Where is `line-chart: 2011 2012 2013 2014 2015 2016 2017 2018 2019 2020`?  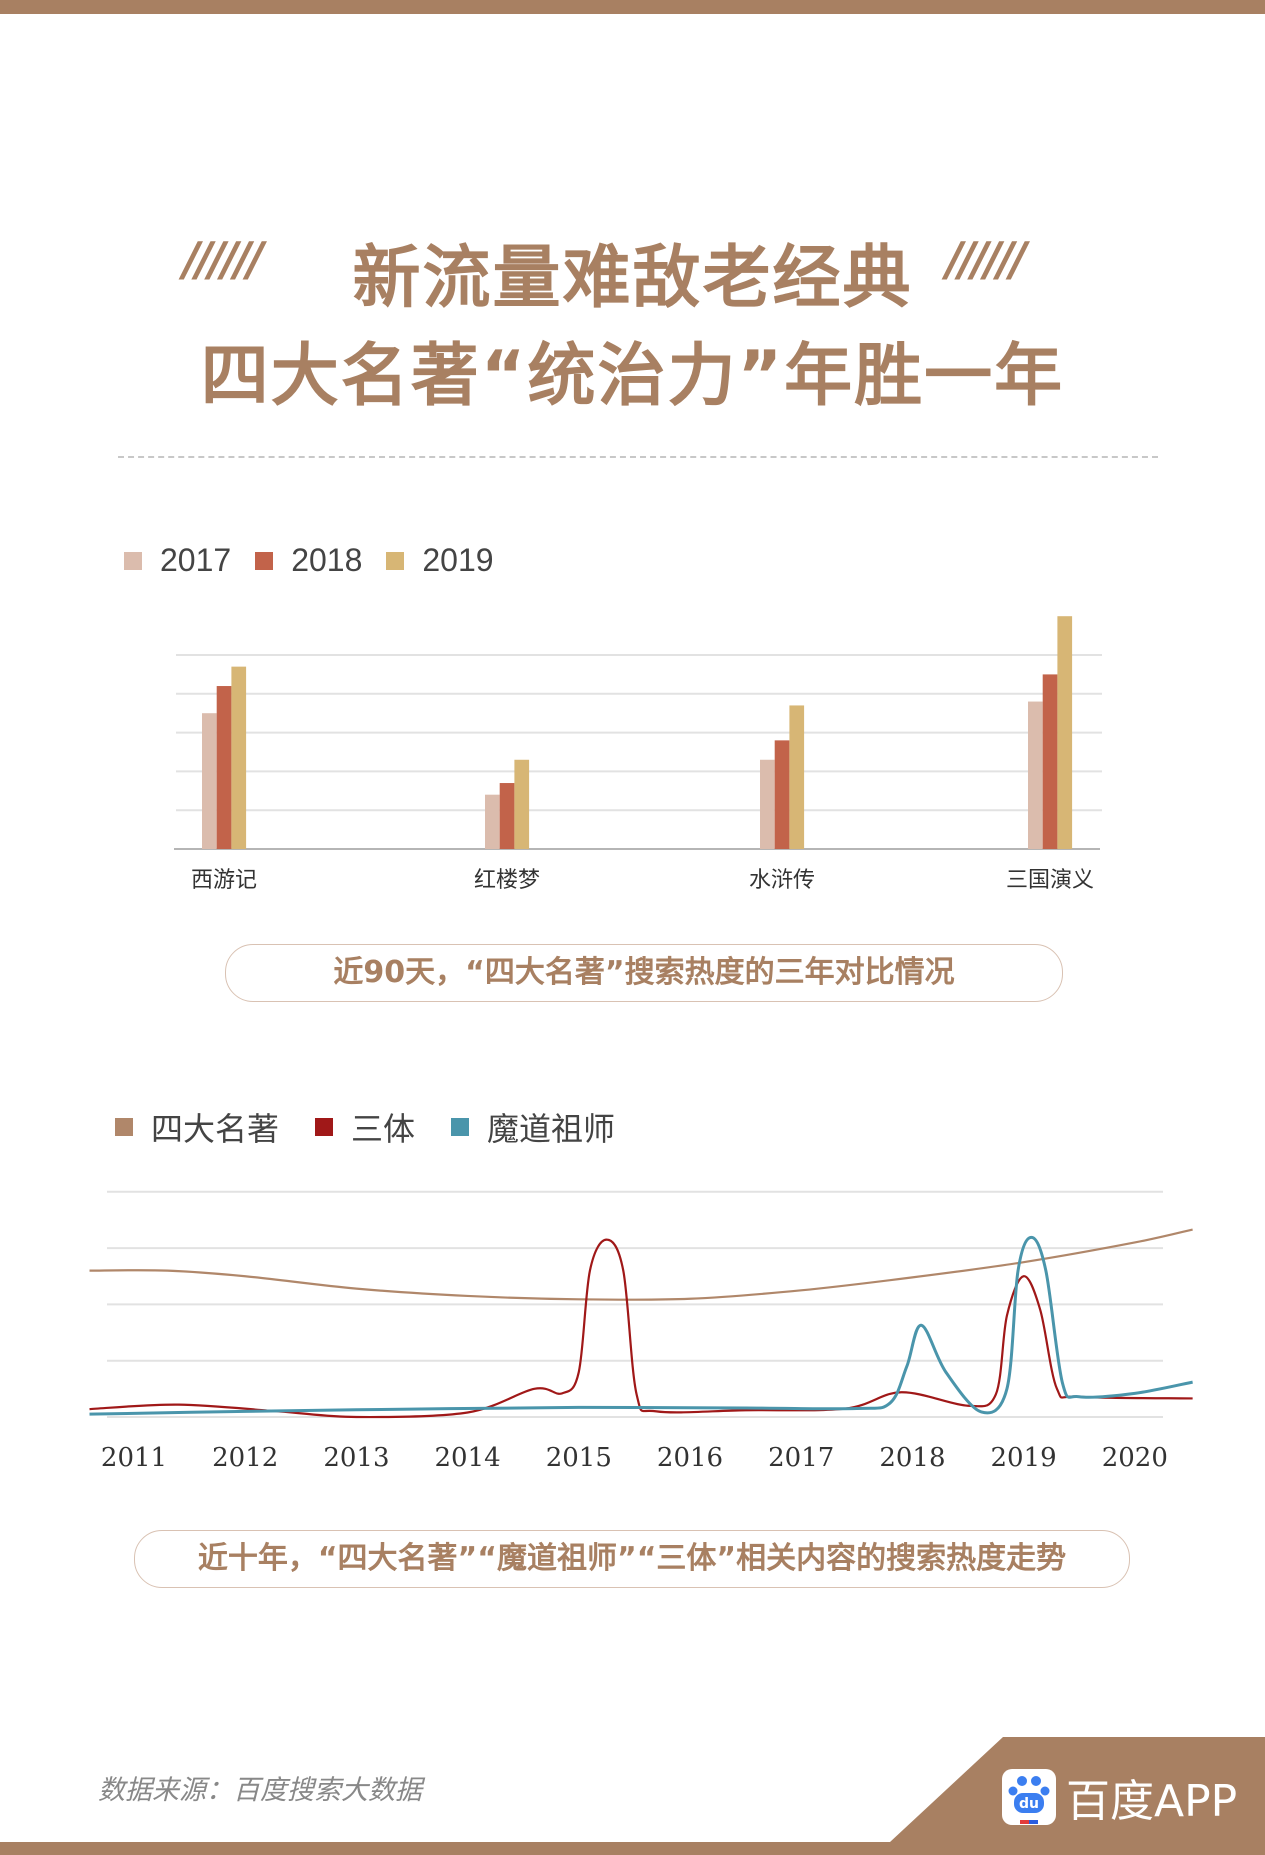 line-chart: 2011 2012 2013 2014 2015 2016 2017 2018 2019 2020 is located at coordinates (641, 1331).